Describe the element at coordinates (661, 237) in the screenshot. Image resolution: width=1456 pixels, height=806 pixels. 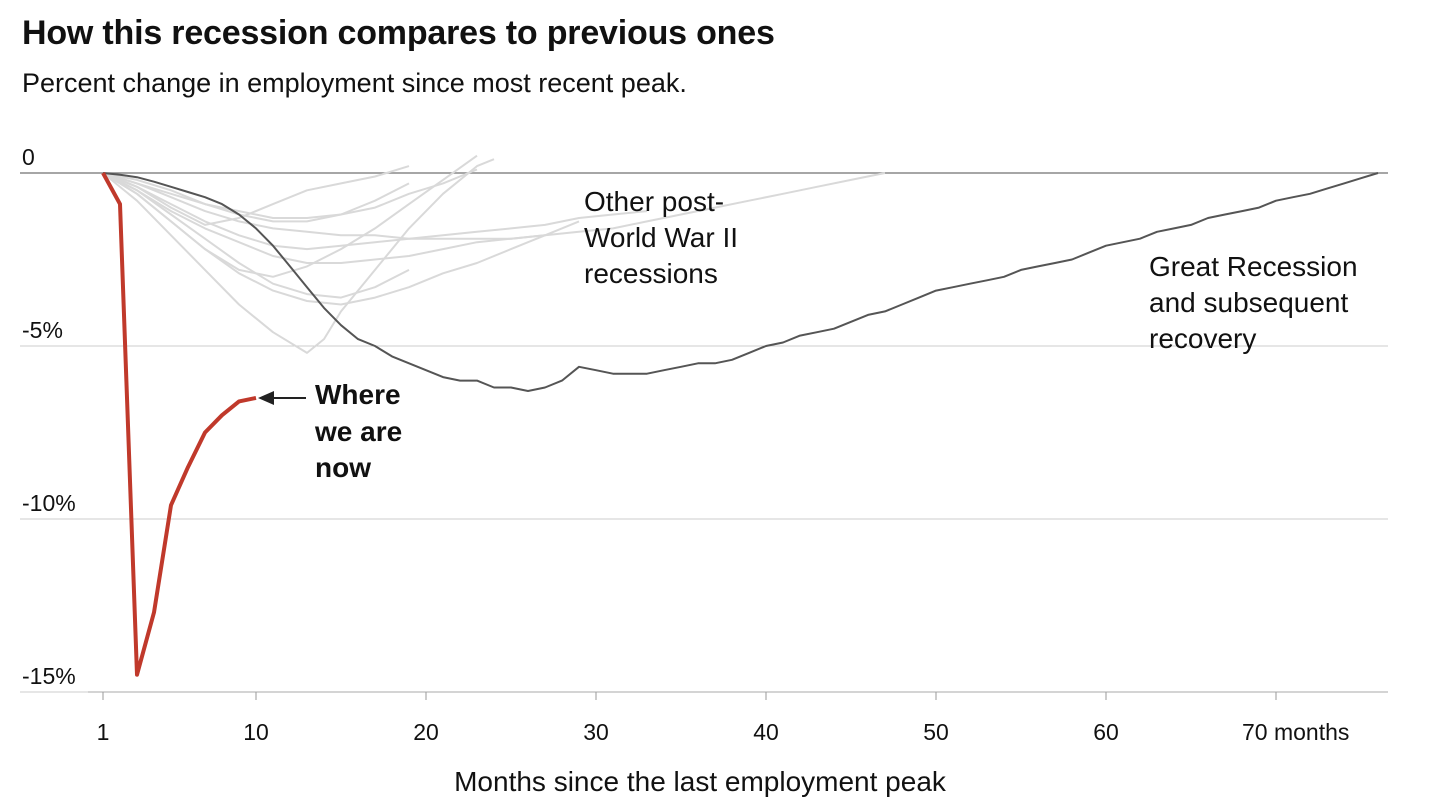
I see `others-label-line-2: World War II` at that location.